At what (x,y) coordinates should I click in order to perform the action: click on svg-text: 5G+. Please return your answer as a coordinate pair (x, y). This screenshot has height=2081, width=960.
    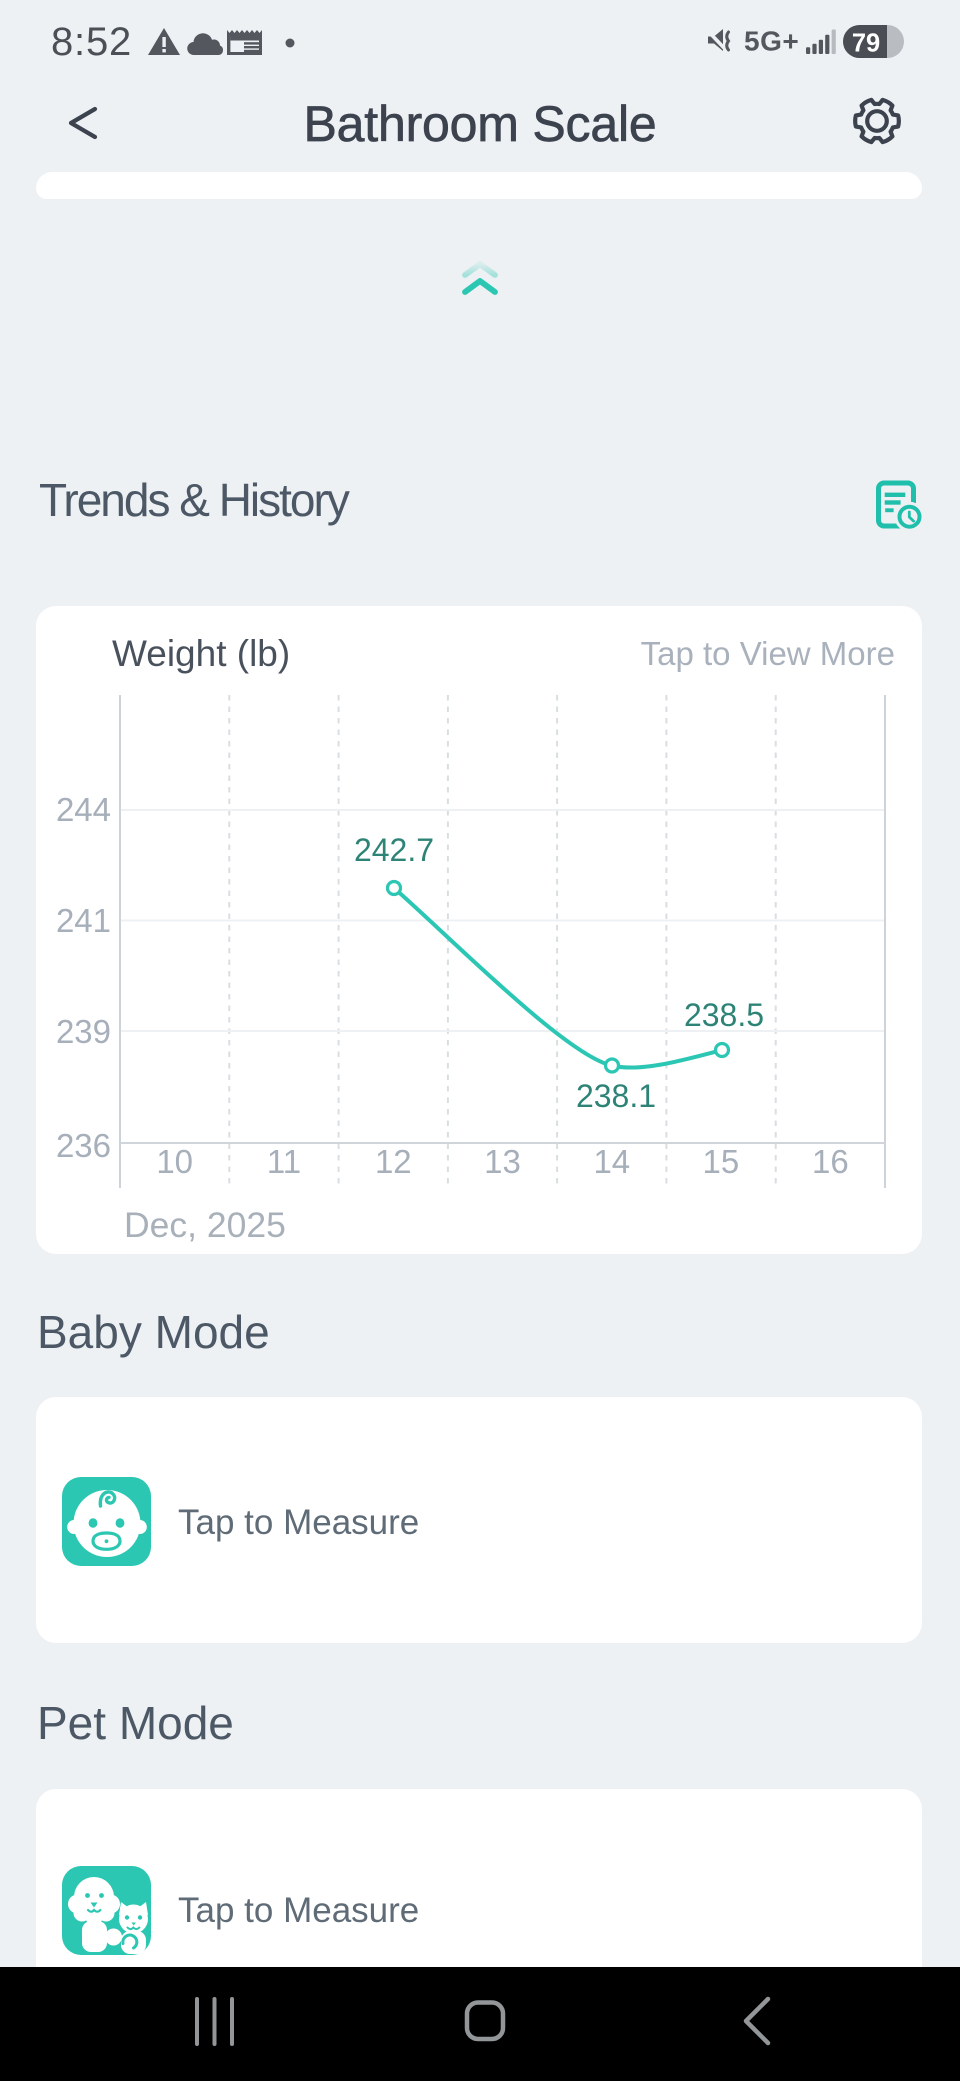
    Looking at the image, I should click on (771, 41).